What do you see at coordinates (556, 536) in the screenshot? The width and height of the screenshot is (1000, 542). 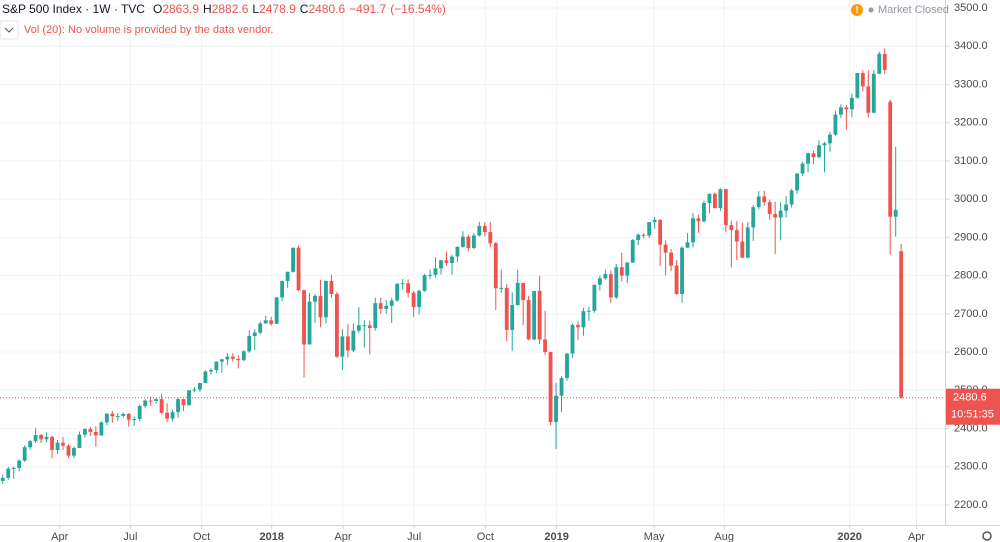 I see `x-tick-label: 2019` at bounding box center [556, 536].